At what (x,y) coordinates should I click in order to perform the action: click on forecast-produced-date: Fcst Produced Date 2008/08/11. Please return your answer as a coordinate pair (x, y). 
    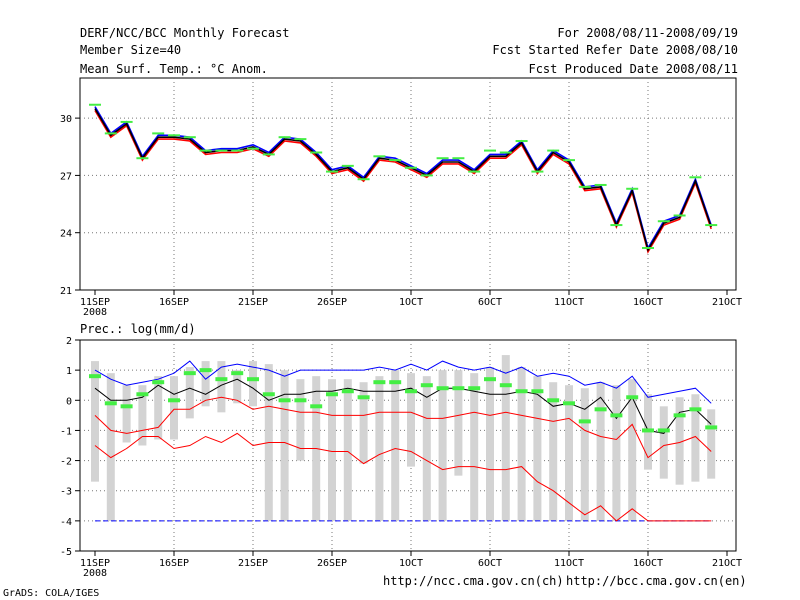
    Looking at the image, I should click on (633, 69).